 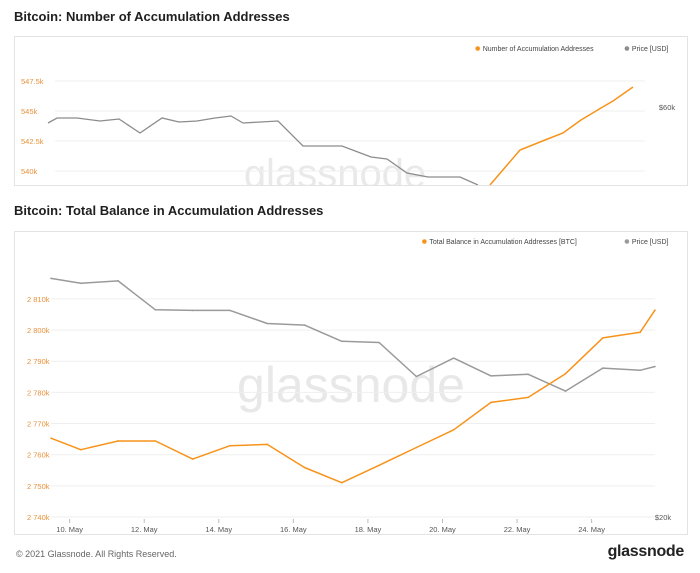 I want to click on y-tick-label: 542.5k, so click(x=32, y=141).